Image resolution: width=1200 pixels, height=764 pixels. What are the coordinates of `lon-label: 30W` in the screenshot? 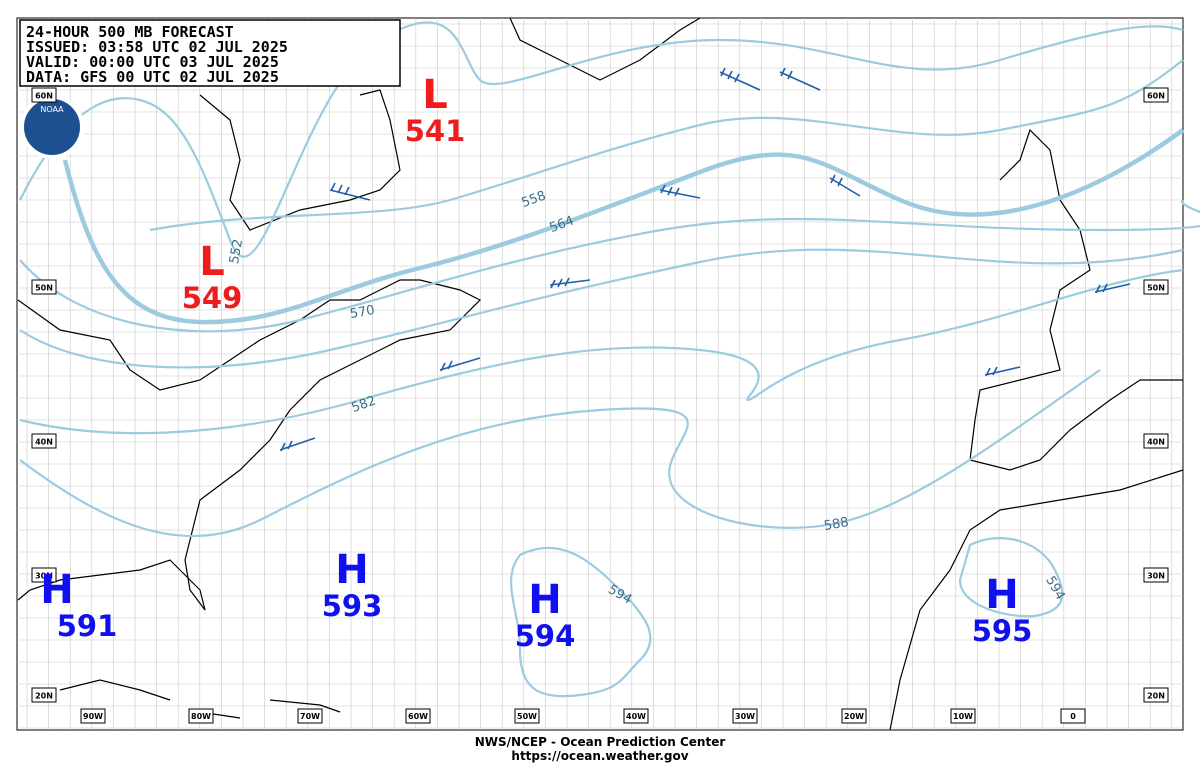 It's located at (745, 716).